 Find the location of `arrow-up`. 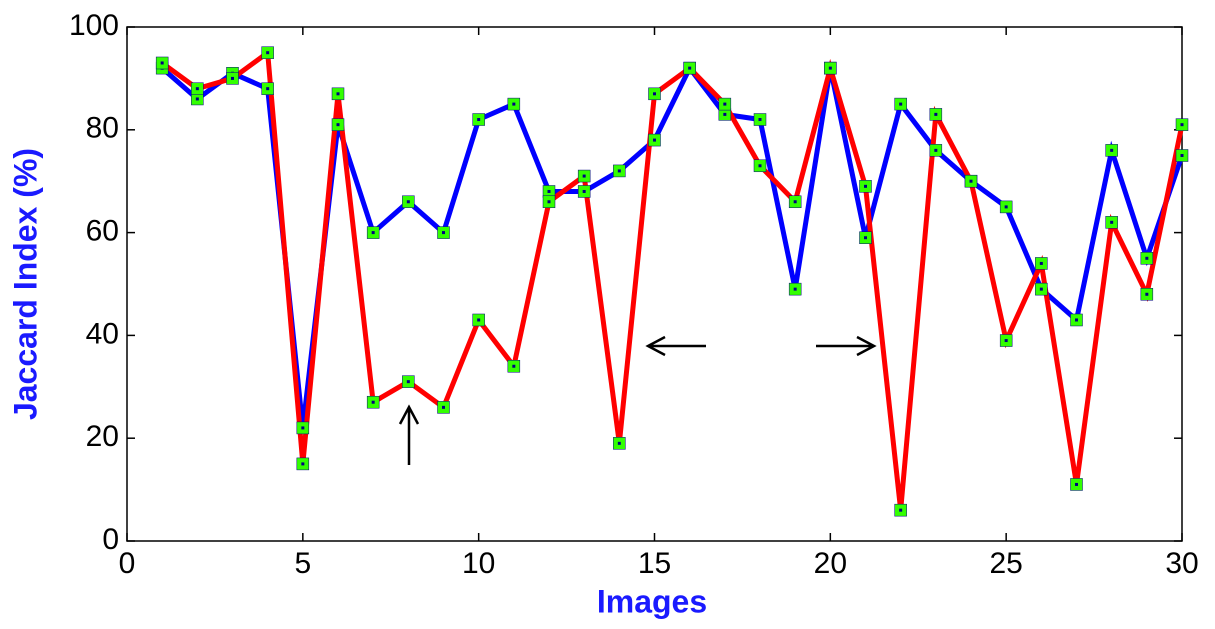

arrow-up is located at coordinates (409, 434).